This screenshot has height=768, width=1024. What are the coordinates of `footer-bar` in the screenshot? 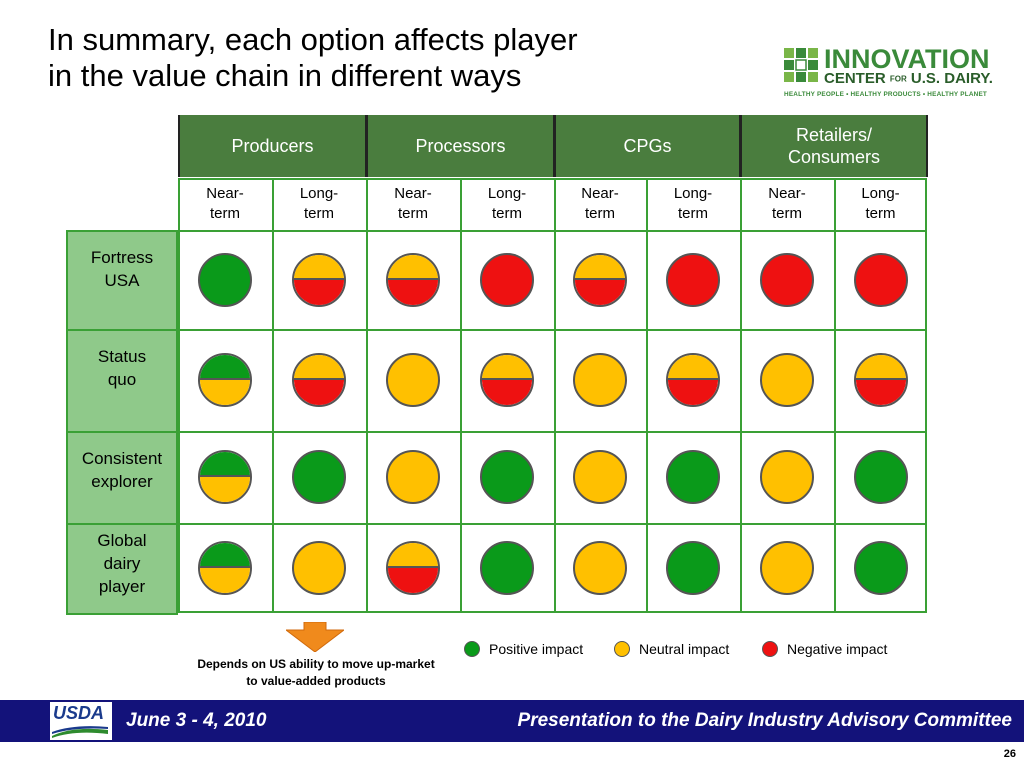 It's located at (512, 721).